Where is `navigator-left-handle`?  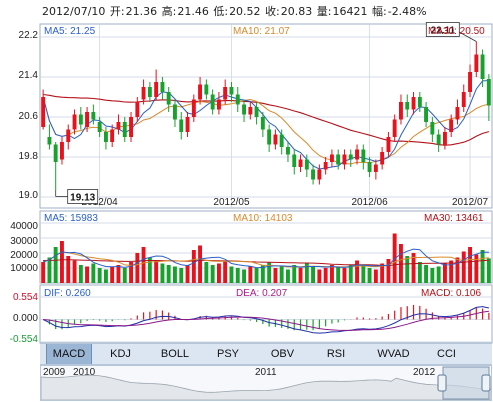 navigator-left-handle is located at coordinates (442, 383).